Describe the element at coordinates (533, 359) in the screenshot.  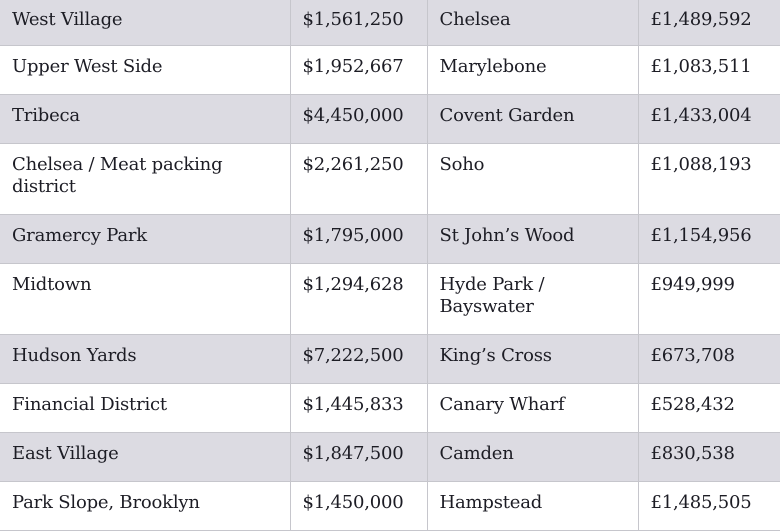
I see `london-neighbourhood-cell: King’s Cross` at that location.